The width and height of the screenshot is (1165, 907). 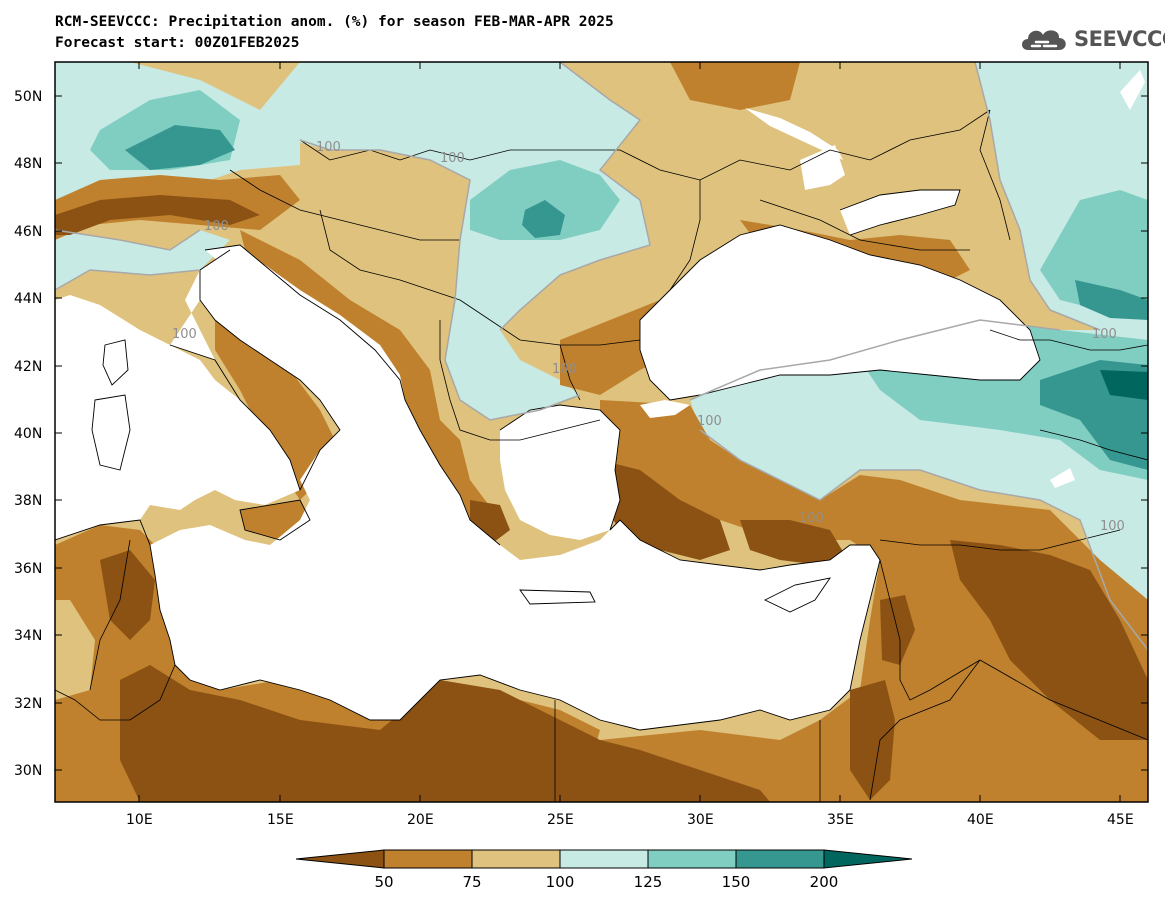 What do you see at coordinates (980, 820) in the screenshot?
I see `lon-label: 40E` at bounding box center [980, 820].